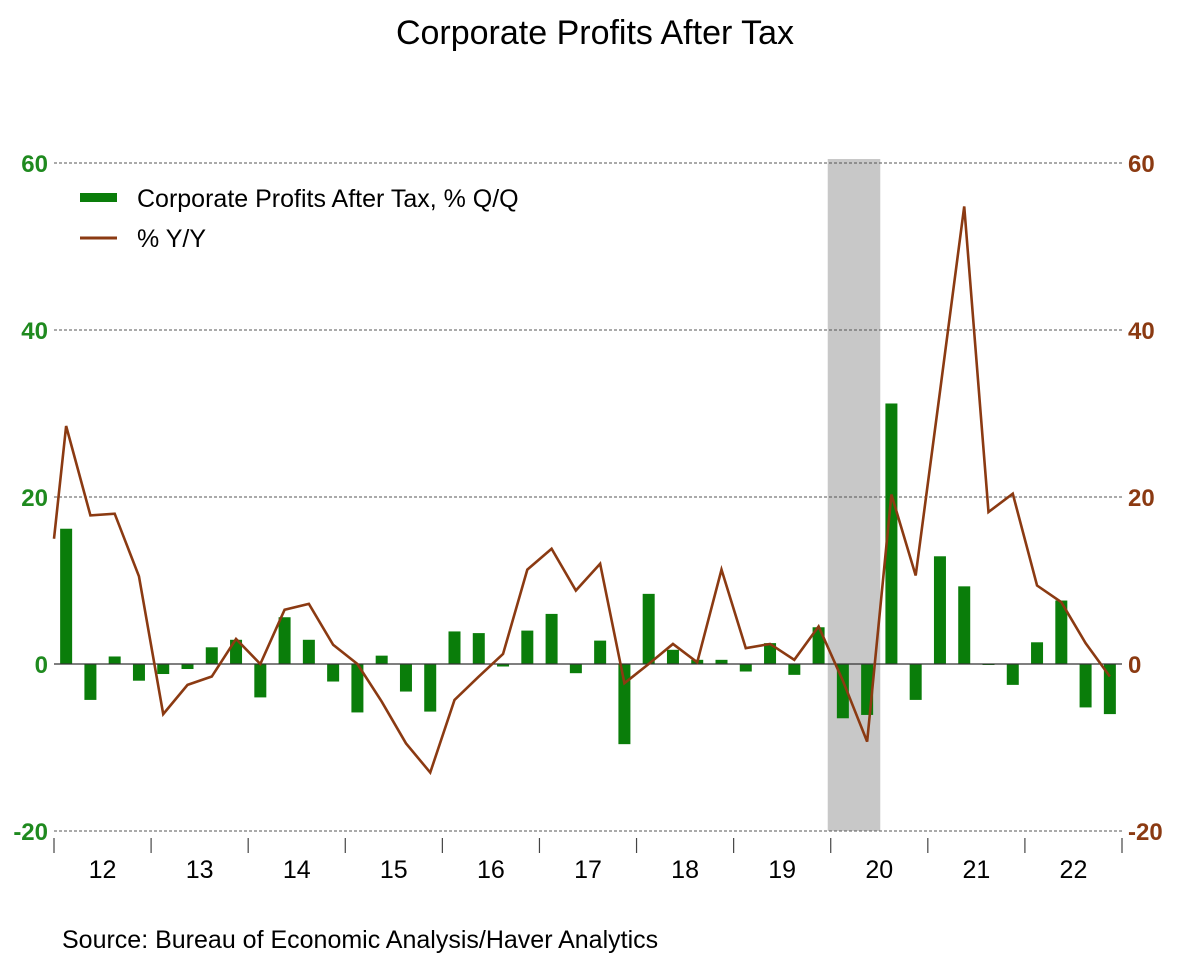 This screenshot has height=968, width=1190. I want to click on y-tick-label-right: 60, so click(1141, 164).